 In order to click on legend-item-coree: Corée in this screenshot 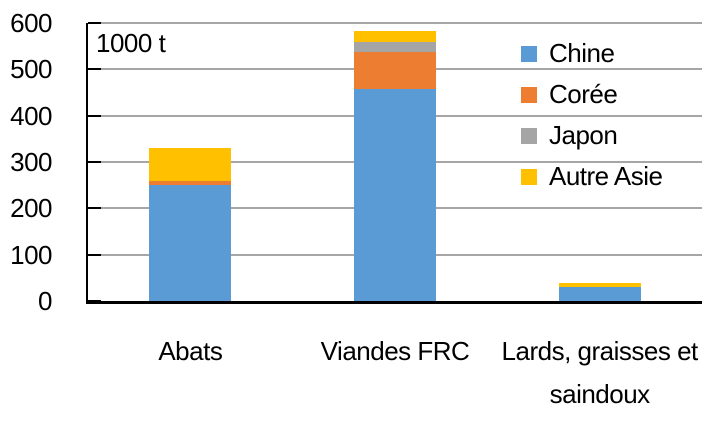, I will do `click(592, 94)`.